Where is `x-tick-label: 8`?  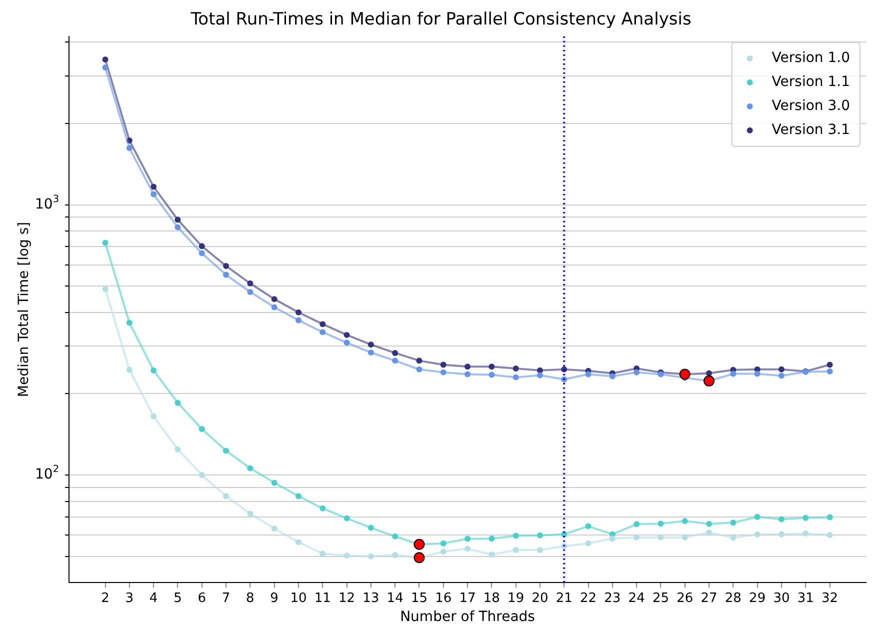
x-tick-label: 8 is located at coordinates (250, 598).